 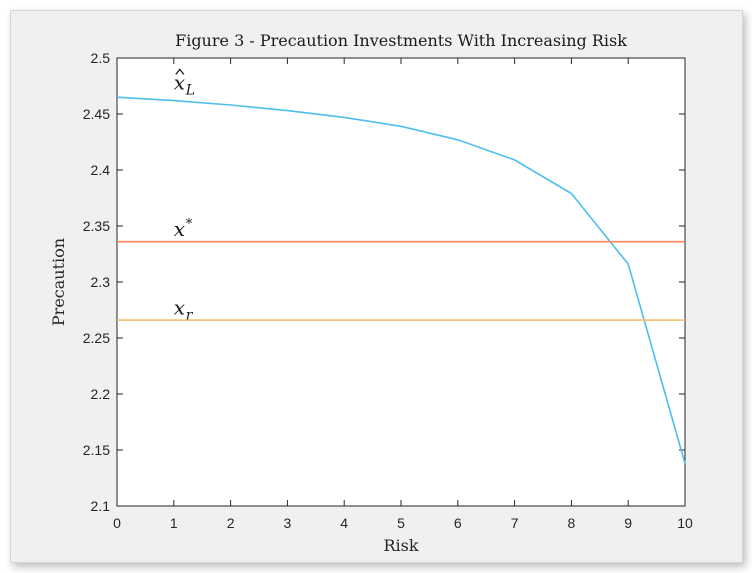 I want to click on x-tick-label: 3, so click(x=288, y=523).